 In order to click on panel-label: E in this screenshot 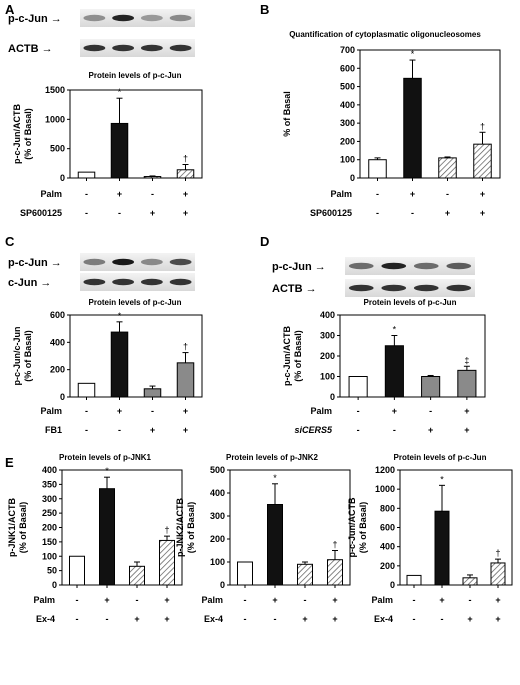, I will do `click(9, 462)`.